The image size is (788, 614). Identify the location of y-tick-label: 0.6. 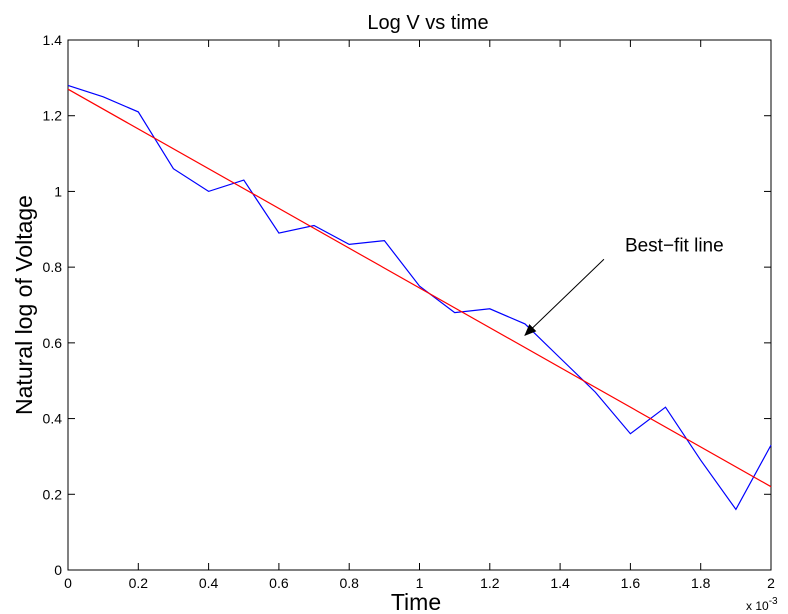
(53, 343).